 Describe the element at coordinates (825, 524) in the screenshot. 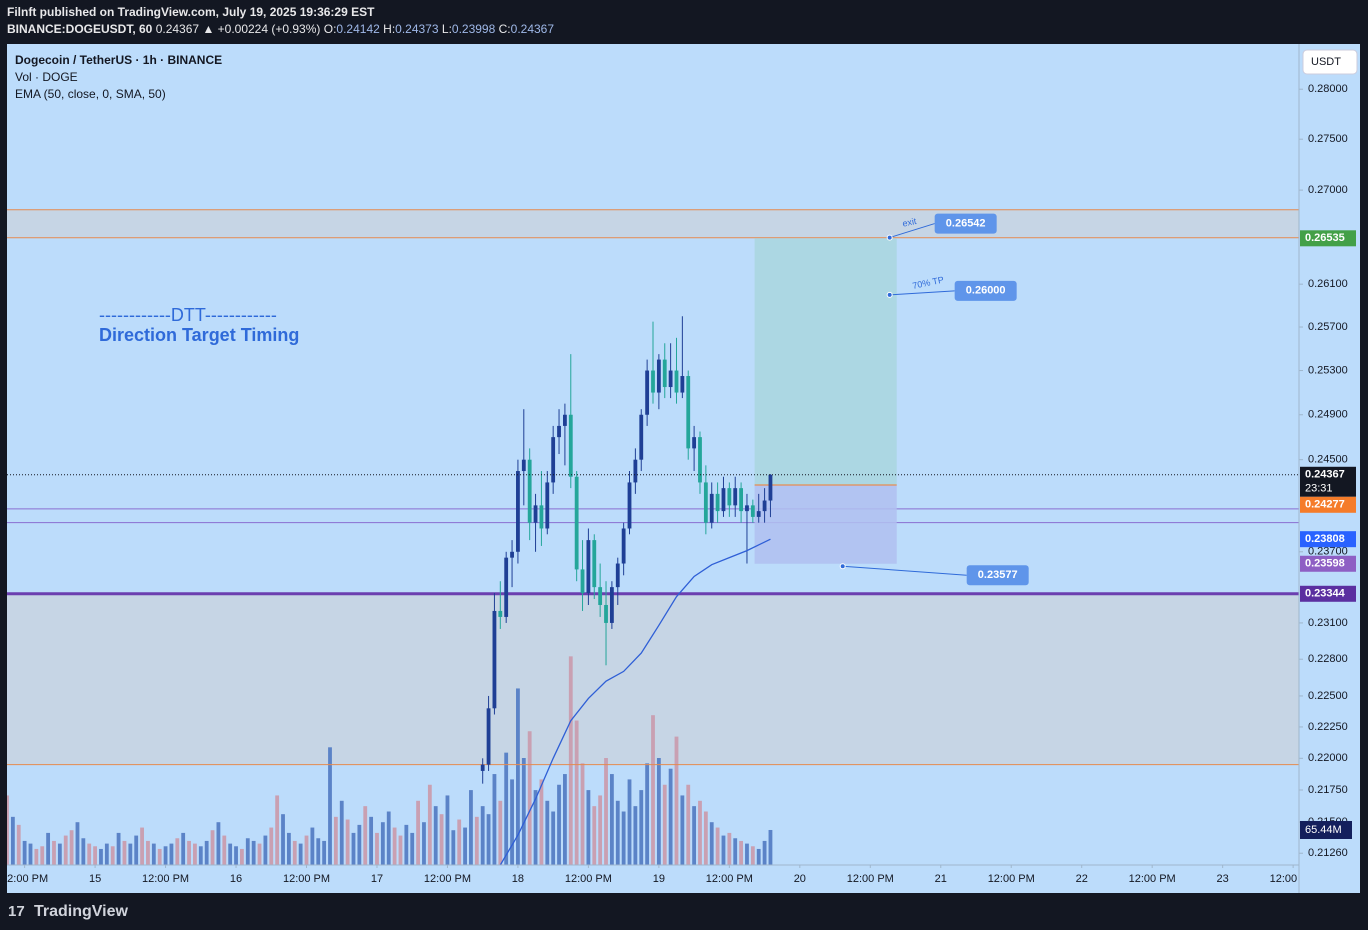

I see `position-loss` at that location.